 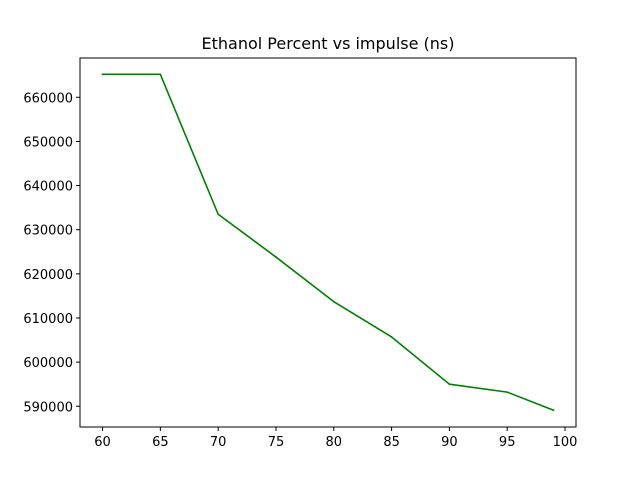 I want to click on x-tick-label: 95, so click(x=507, y=442).